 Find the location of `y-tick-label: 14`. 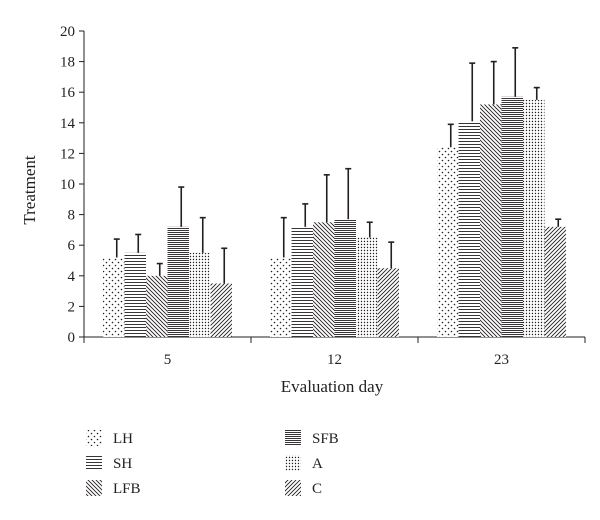

y-tick-label: 14 is located at coordinates (68, 124).